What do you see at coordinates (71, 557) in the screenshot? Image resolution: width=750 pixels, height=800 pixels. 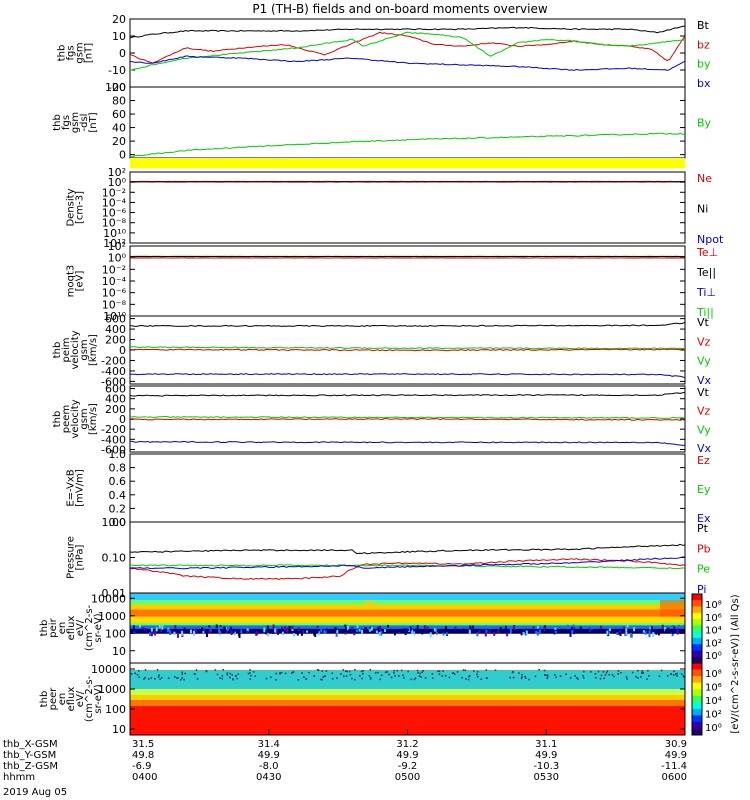 I see `y-label-line: Pressure` at bounding box center [71, 557].